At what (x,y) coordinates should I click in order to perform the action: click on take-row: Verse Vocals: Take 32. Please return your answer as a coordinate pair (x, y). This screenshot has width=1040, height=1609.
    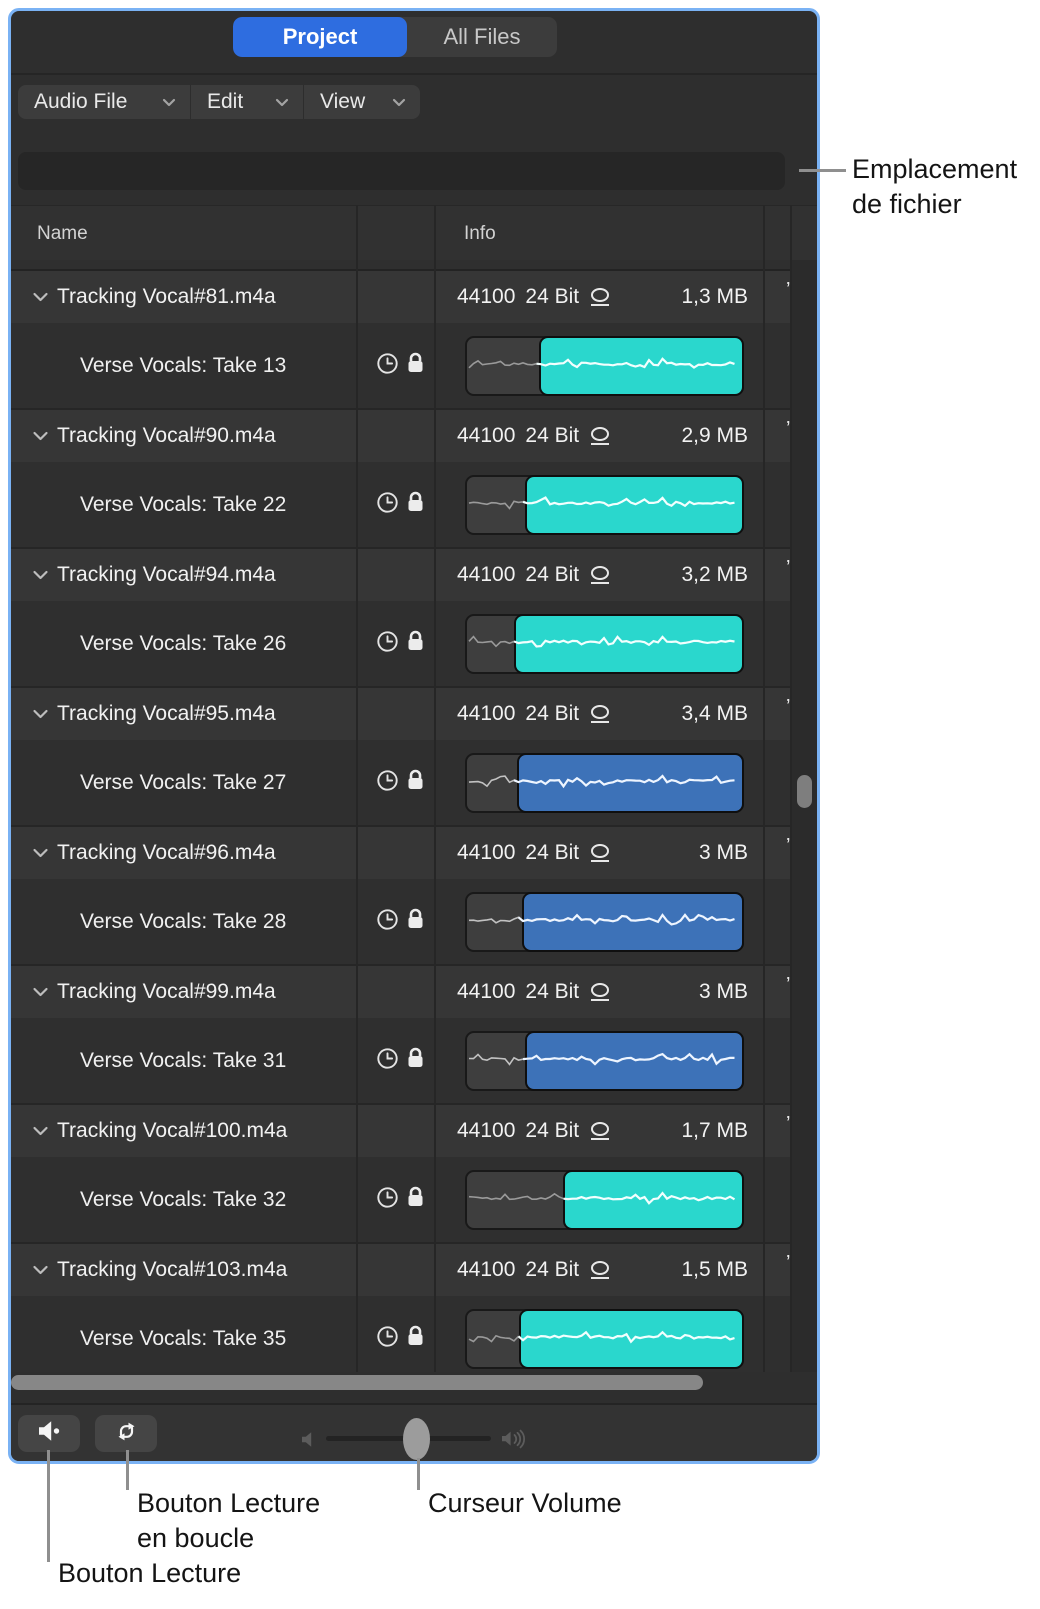
    Looking at the image, I should click on (414, 1200).